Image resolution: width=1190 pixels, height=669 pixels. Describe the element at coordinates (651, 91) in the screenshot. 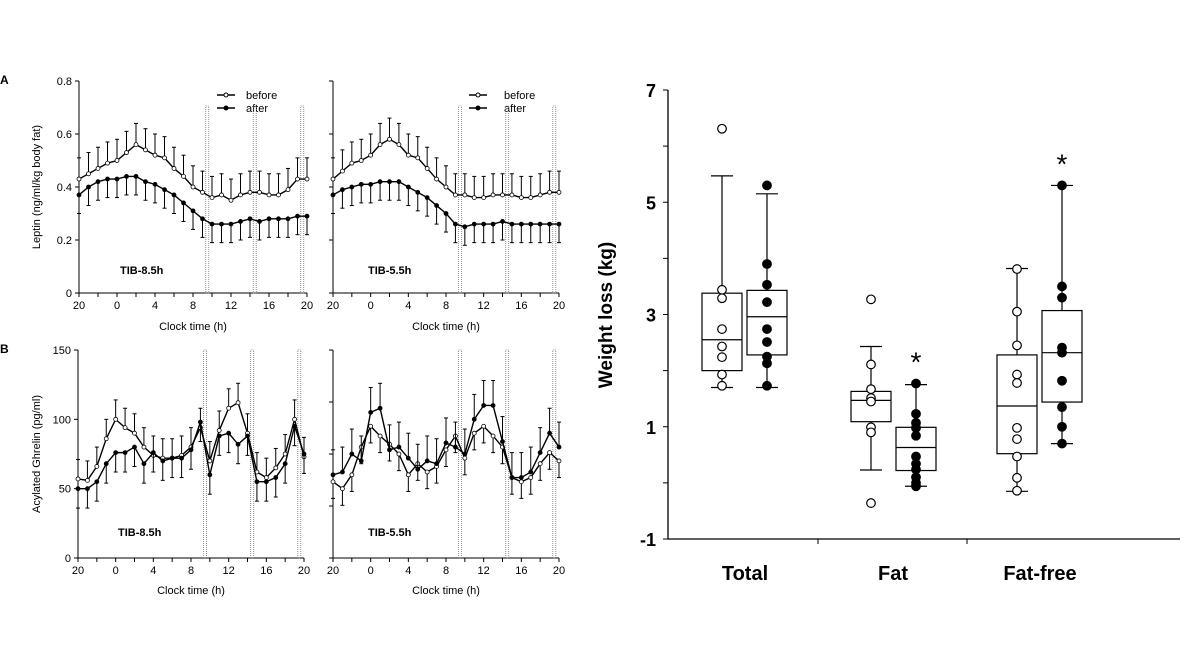

I see `weight-loss-y-tick-label: 7` at that location.